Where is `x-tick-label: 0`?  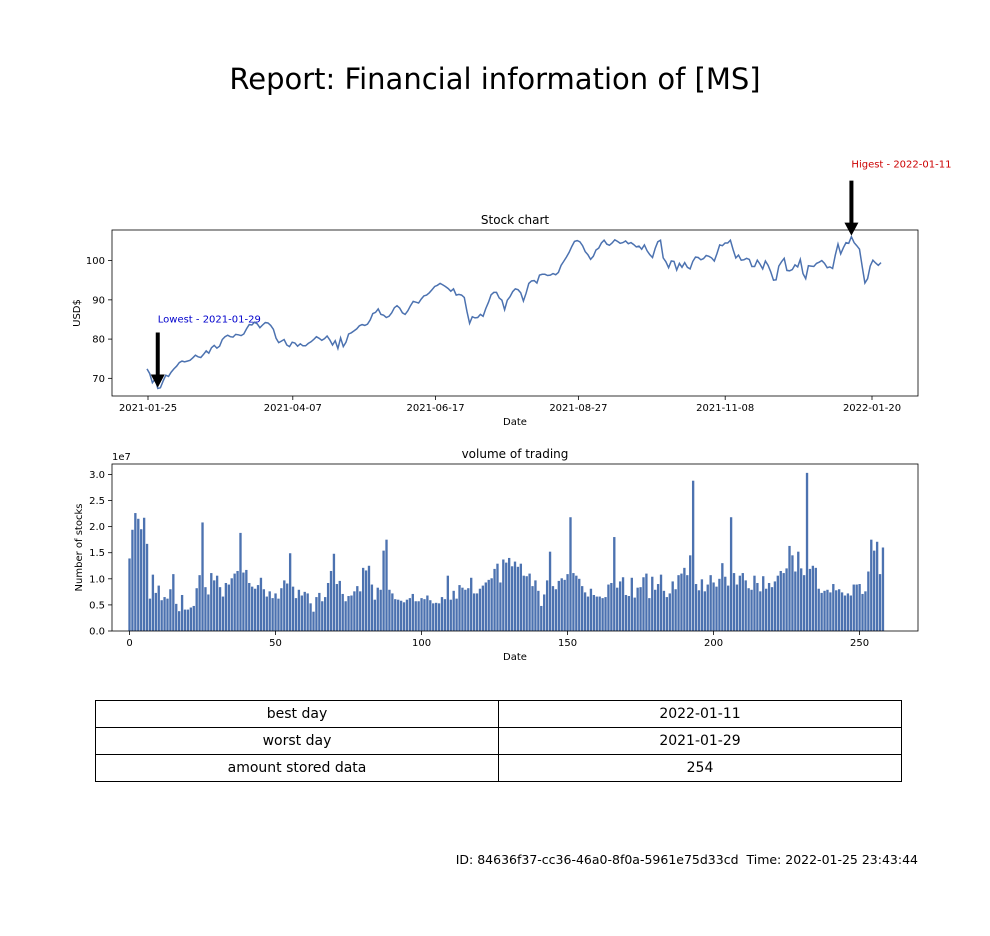
x-tick-label: 0 is located at coordinates (129, 643).